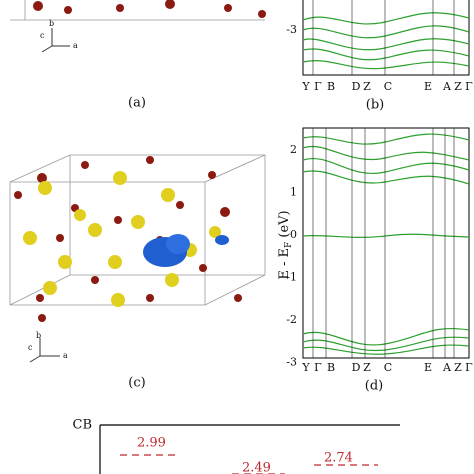  What do you see at coordinates (386, 38) in the screenshot?
I see `band-plot-b` at bounding box center [386, 38].